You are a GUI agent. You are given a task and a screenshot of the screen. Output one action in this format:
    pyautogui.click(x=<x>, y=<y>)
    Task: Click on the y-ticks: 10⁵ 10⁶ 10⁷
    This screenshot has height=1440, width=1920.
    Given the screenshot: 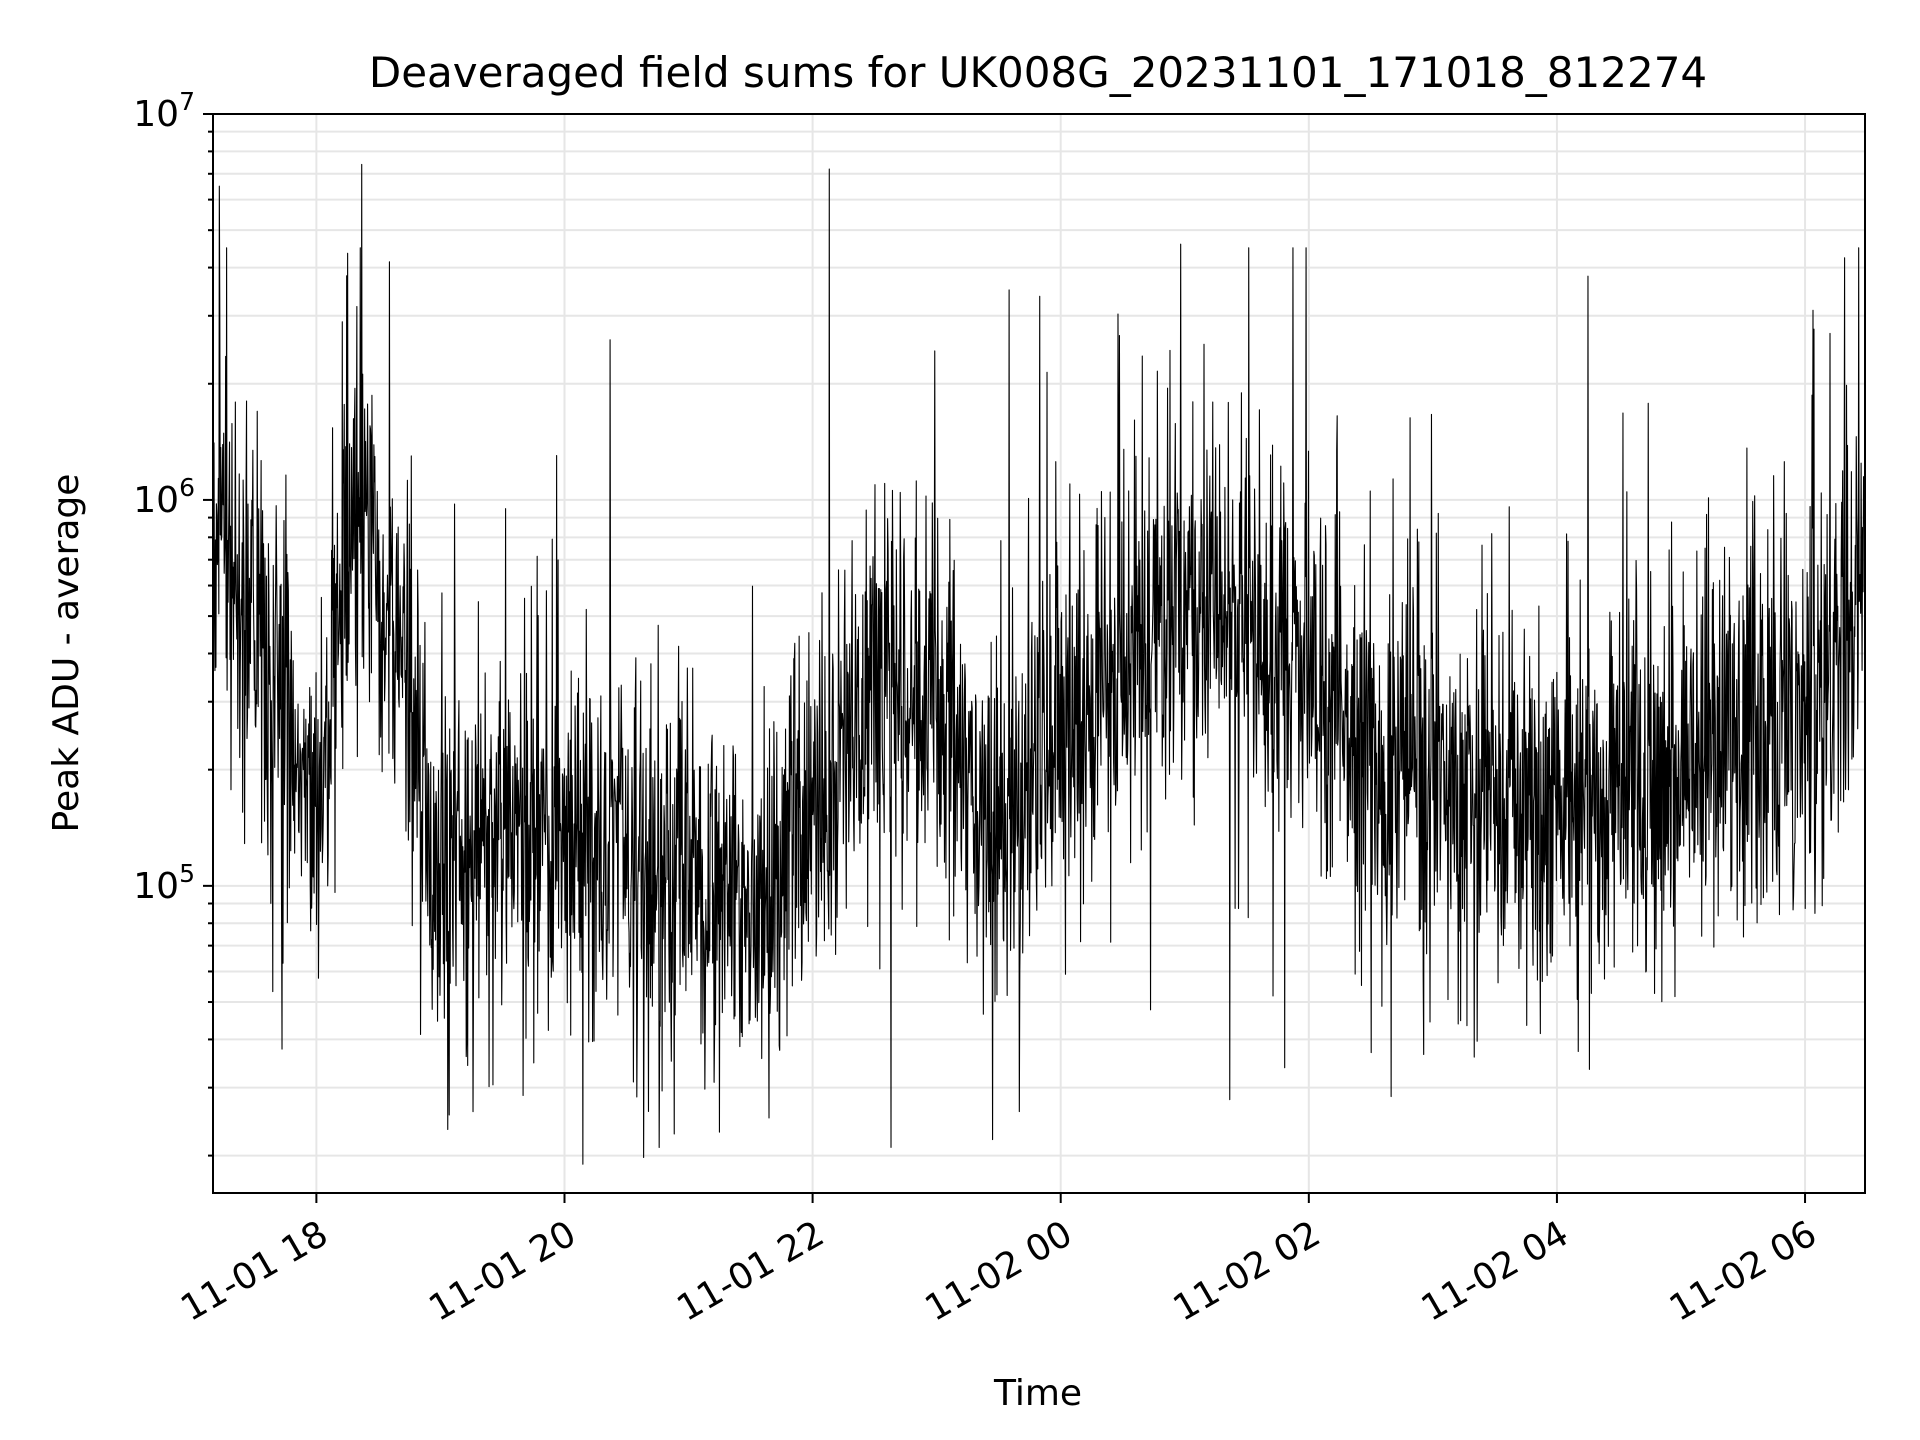 What is the action you would take?
    pyautogui.click(x=173, y=622)
    